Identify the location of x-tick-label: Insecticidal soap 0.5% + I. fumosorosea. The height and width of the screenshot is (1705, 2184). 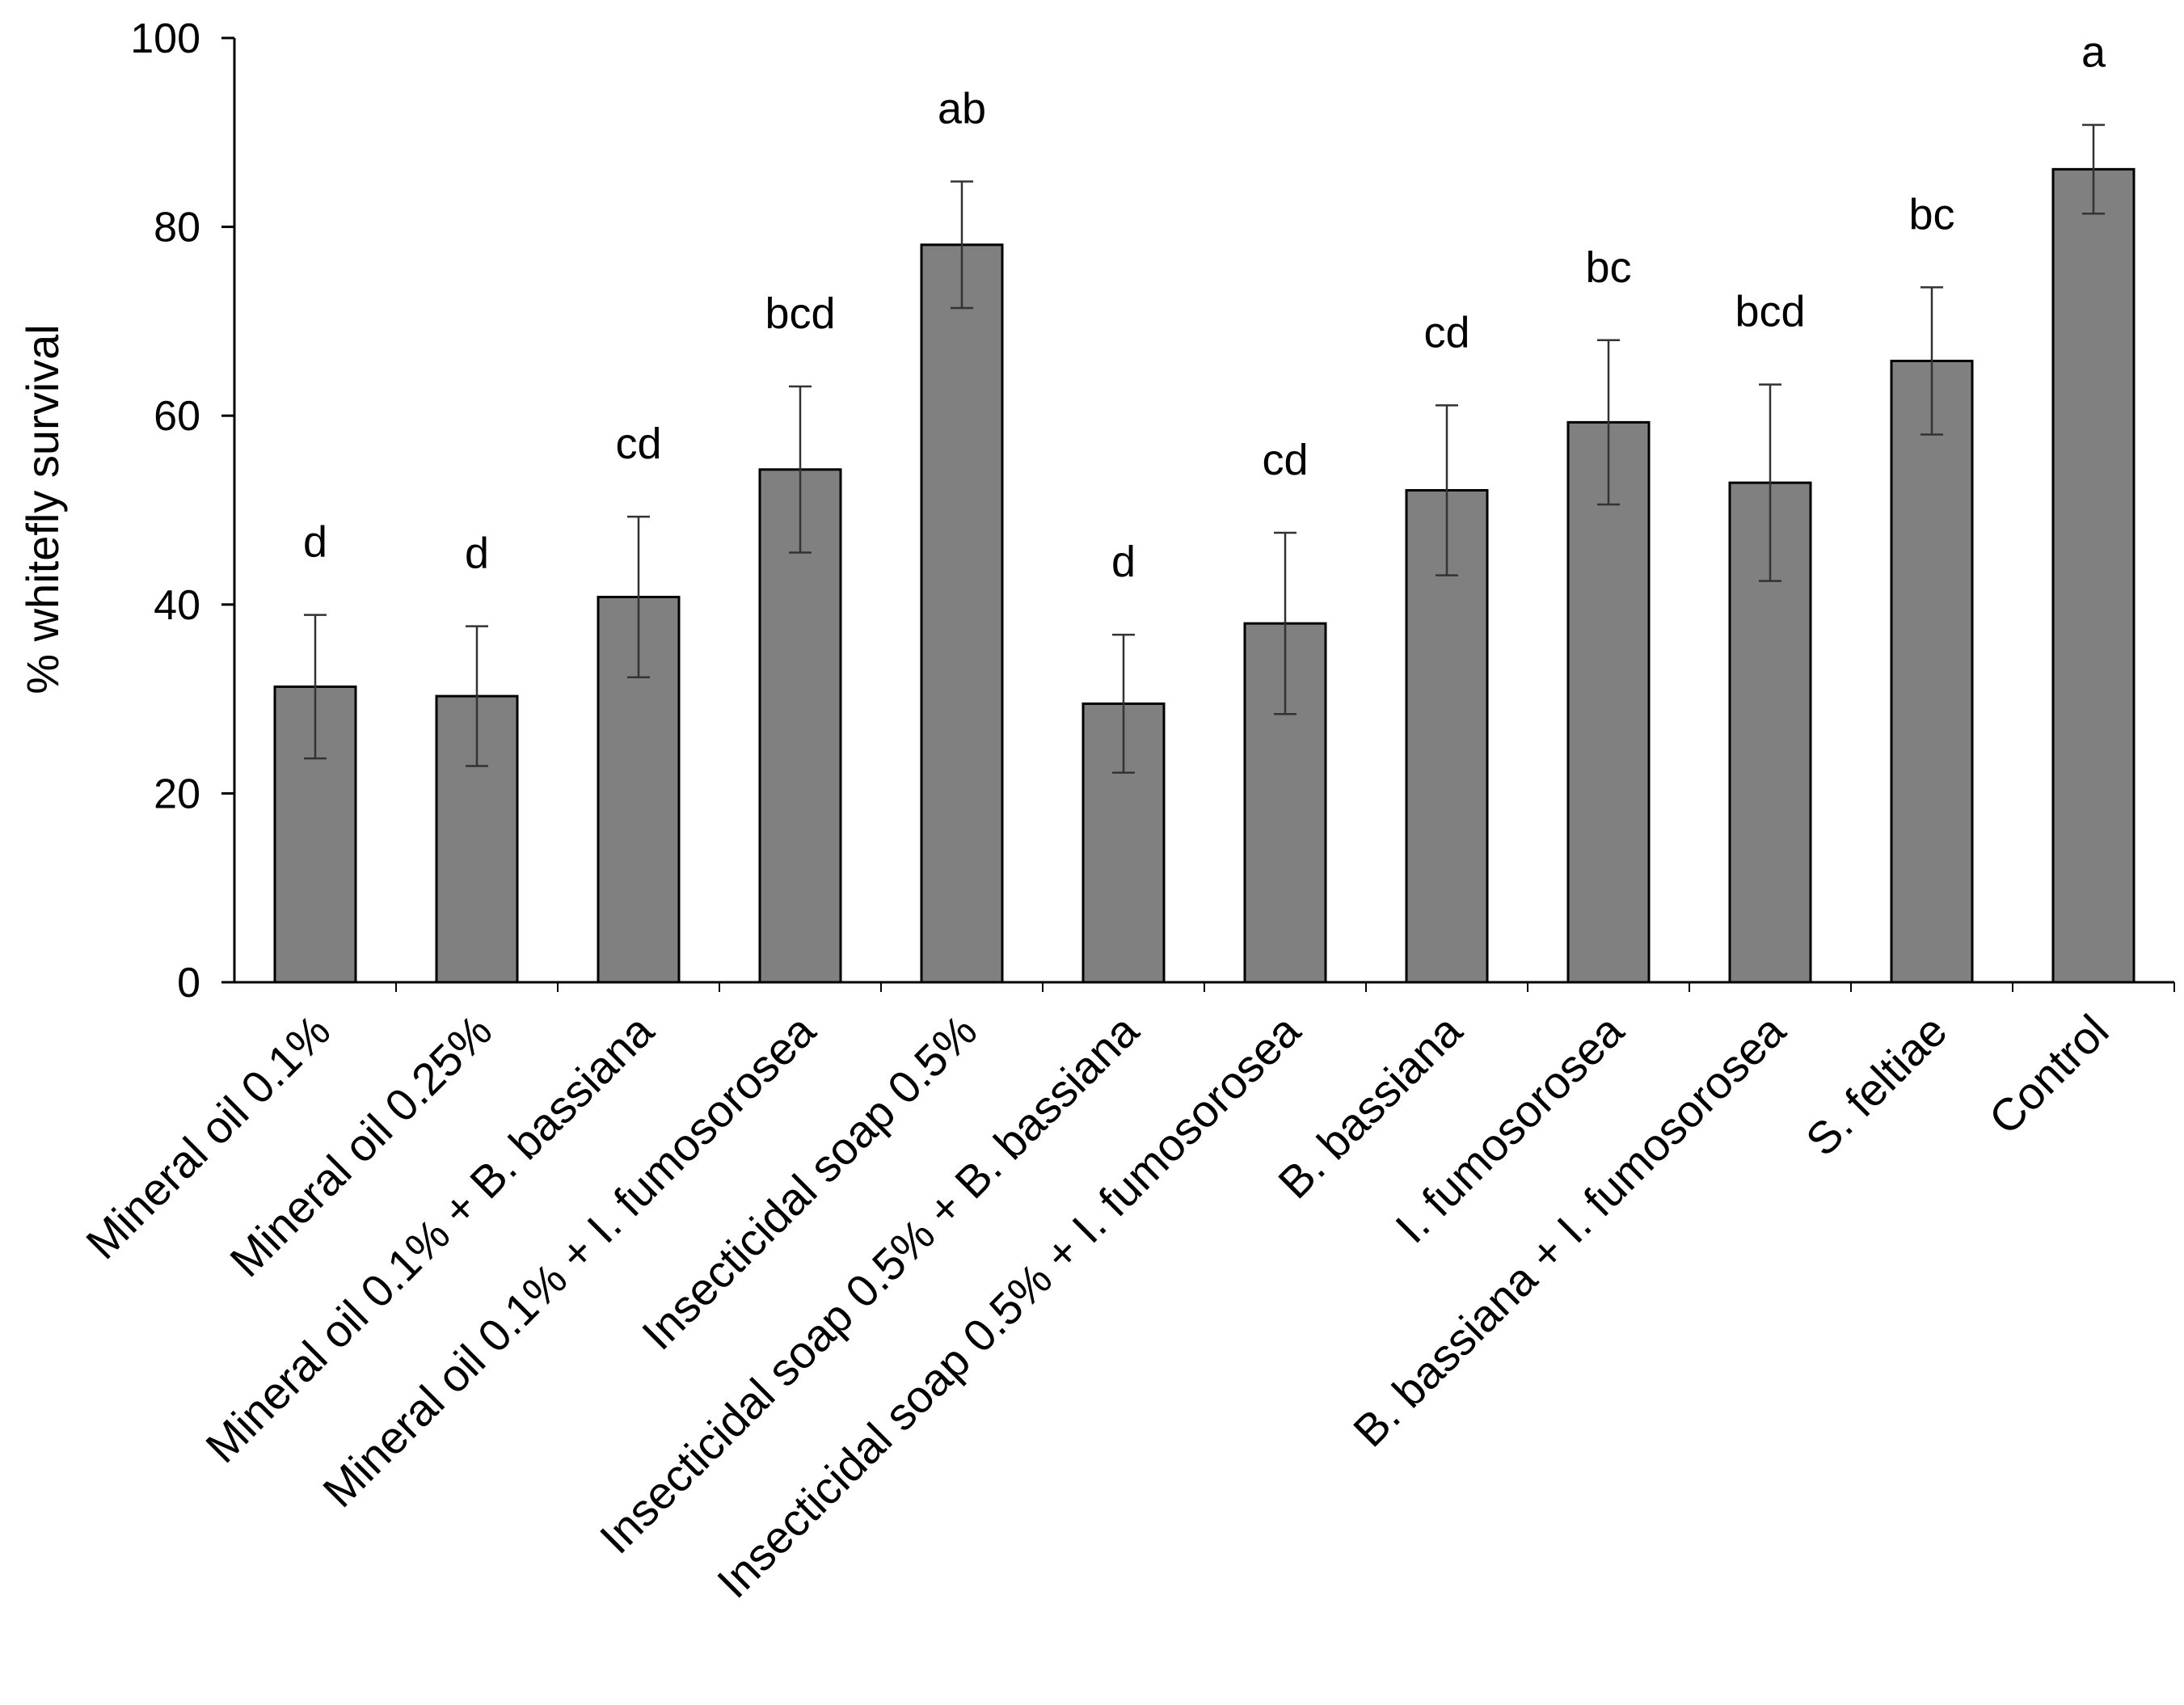
(1009, 1306).